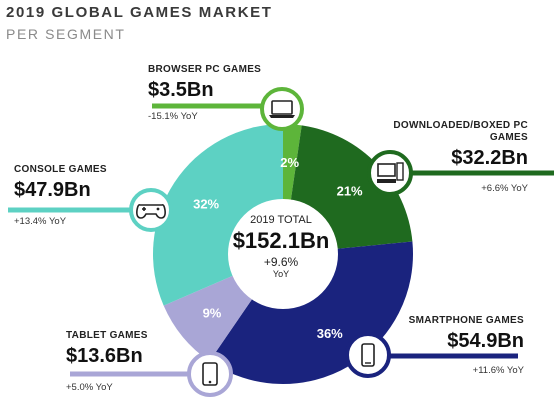 The height and width of the screenshot is (411, 554). Describe the element at coordinates (350, 191) in the screenshot. I see `slice-percent-label-1: 21%` at that location.